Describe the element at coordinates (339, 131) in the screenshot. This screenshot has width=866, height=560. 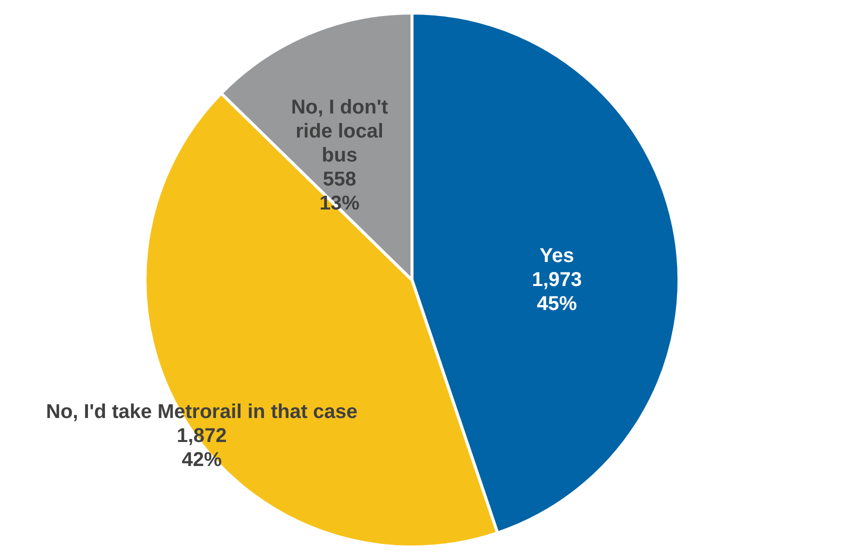
I see `slice-label: No, I don't ride local bus` at that location.